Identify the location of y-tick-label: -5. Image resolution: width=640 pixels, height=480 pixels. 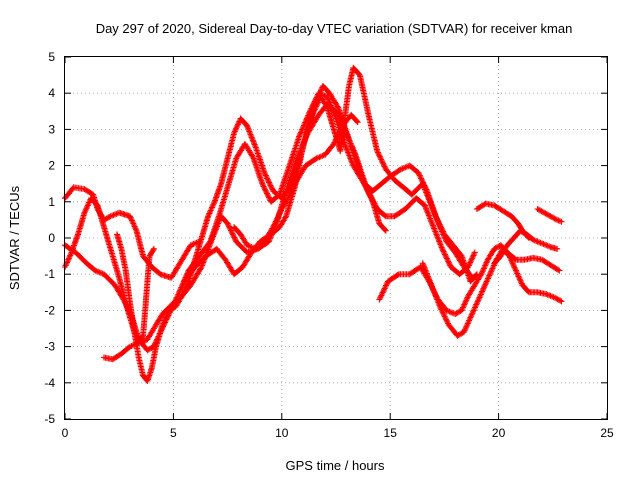
(49, 419).